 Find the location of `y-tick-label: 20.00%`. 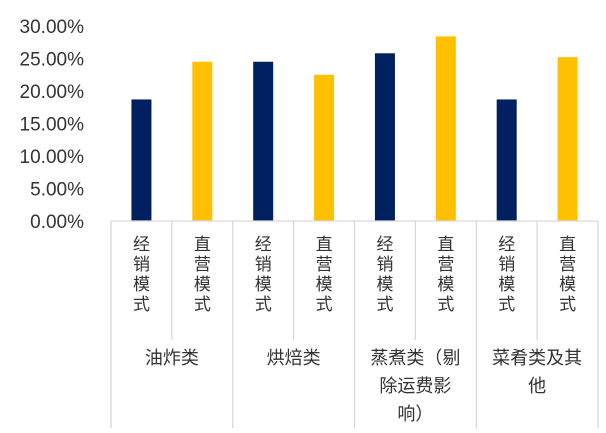

y-tick-label: 20.00% is located at coordinates (52, 92).